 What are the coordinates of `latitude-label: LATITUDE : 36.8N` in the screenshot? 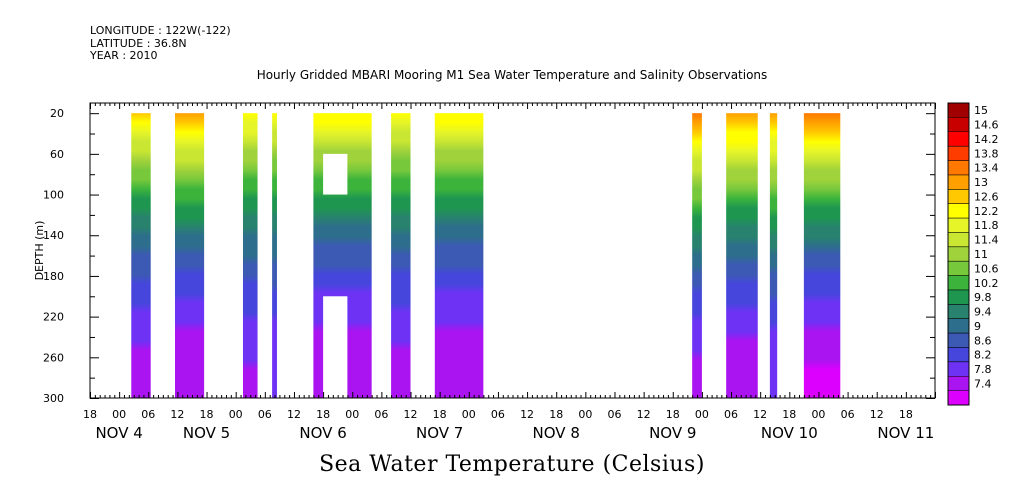 It's located at (138, 43).